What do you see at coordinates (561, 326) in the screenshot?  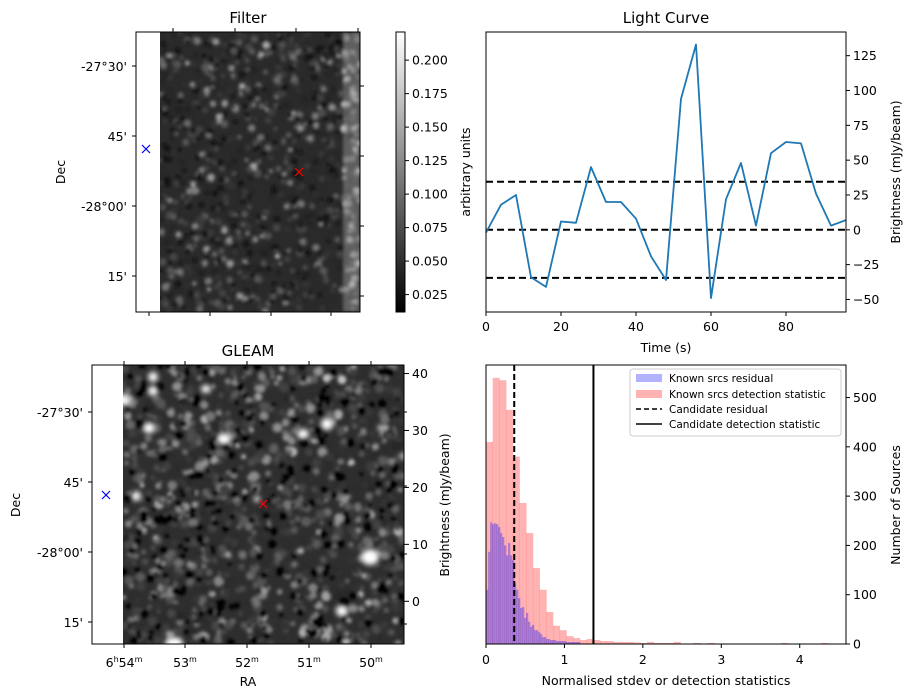 I see `light-curve-xtick-label: 20` at bounding box center [561, 326].